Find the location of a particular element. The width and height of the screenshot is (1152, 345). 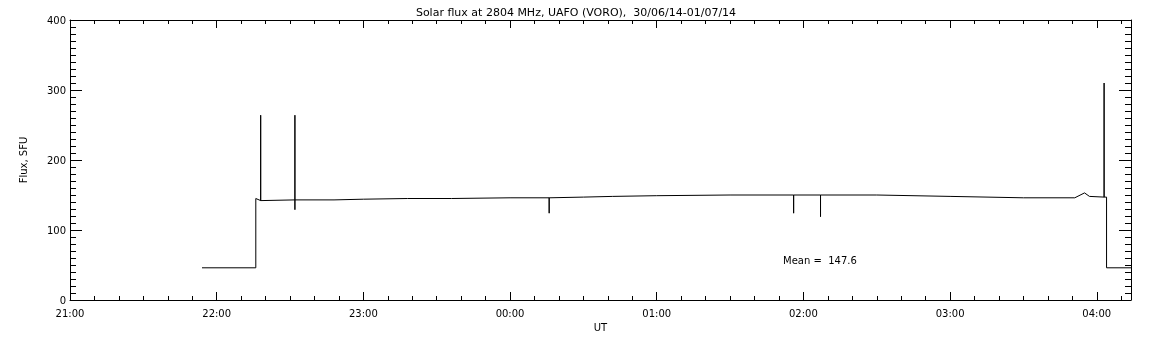

x-tick-label: 21:00 is located at coordinates (70, 313).